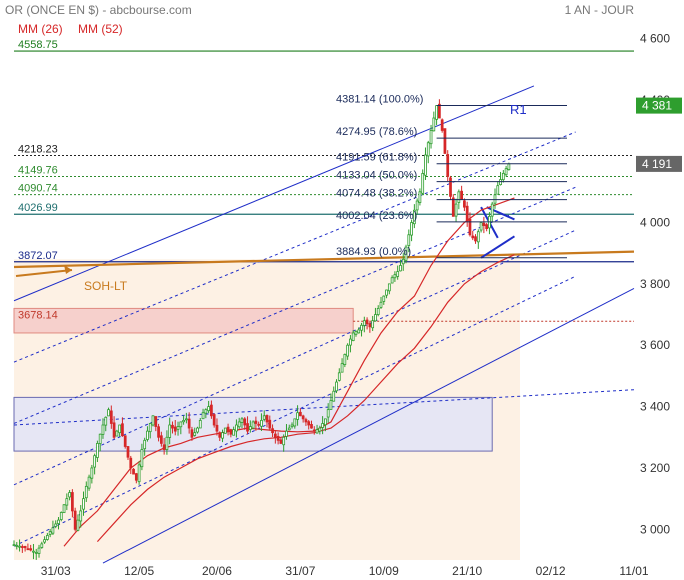  I want to click on r1-label: R1, so click(518, 109).